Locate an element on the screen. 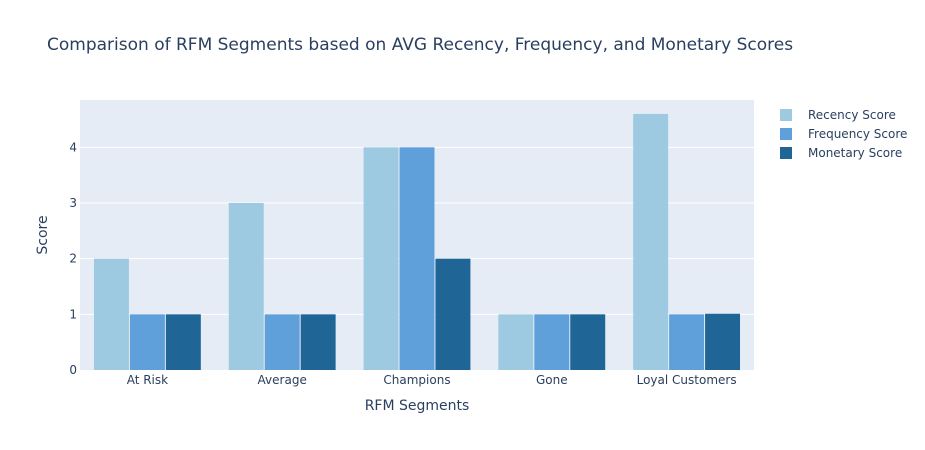 The width and height of the screenshot is (925, 450). bar-frequency-score-gone is located at coordinates (552, 342).